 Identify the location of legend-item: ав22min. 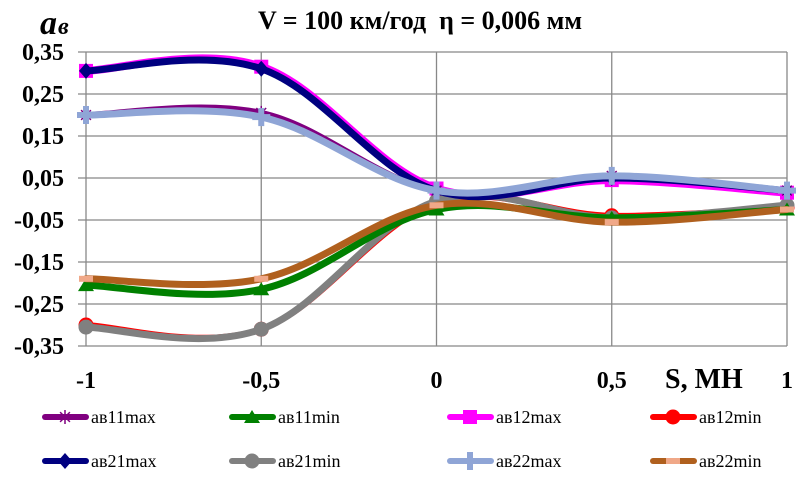
(706, 461).